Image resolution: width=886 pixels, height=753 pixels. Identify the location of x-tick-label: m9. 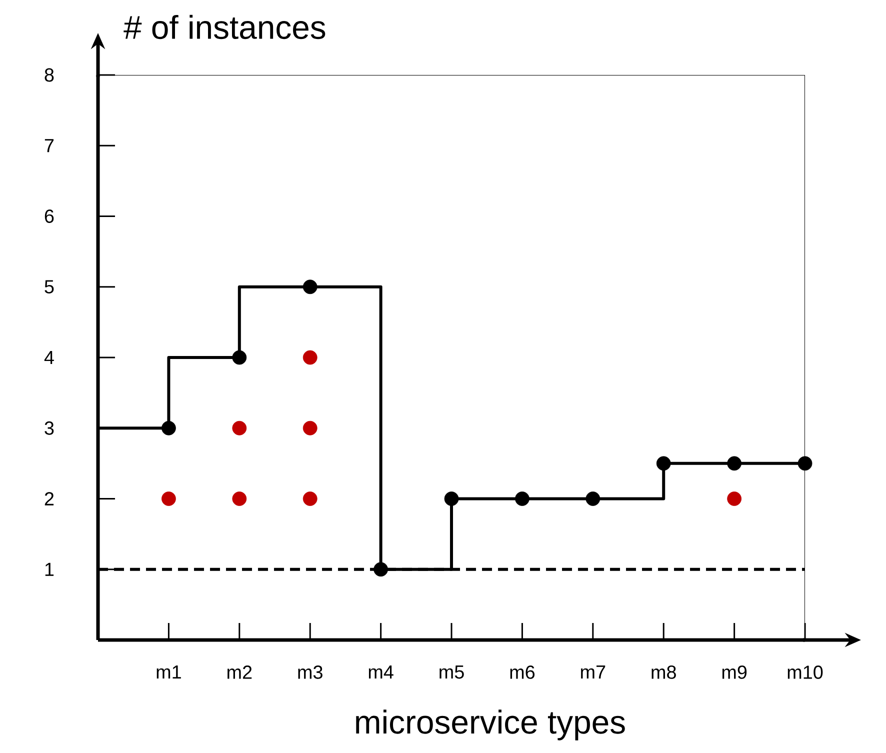
(734, 672).